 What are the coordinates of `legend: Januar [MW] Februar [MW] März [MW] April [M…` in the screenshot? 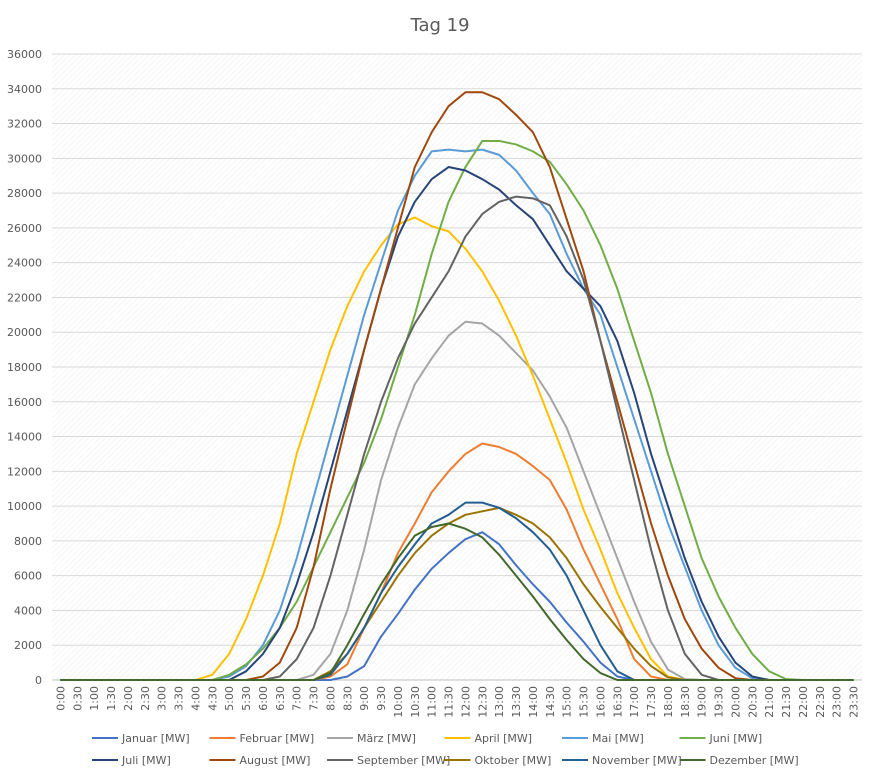 It's located at (445, 749).